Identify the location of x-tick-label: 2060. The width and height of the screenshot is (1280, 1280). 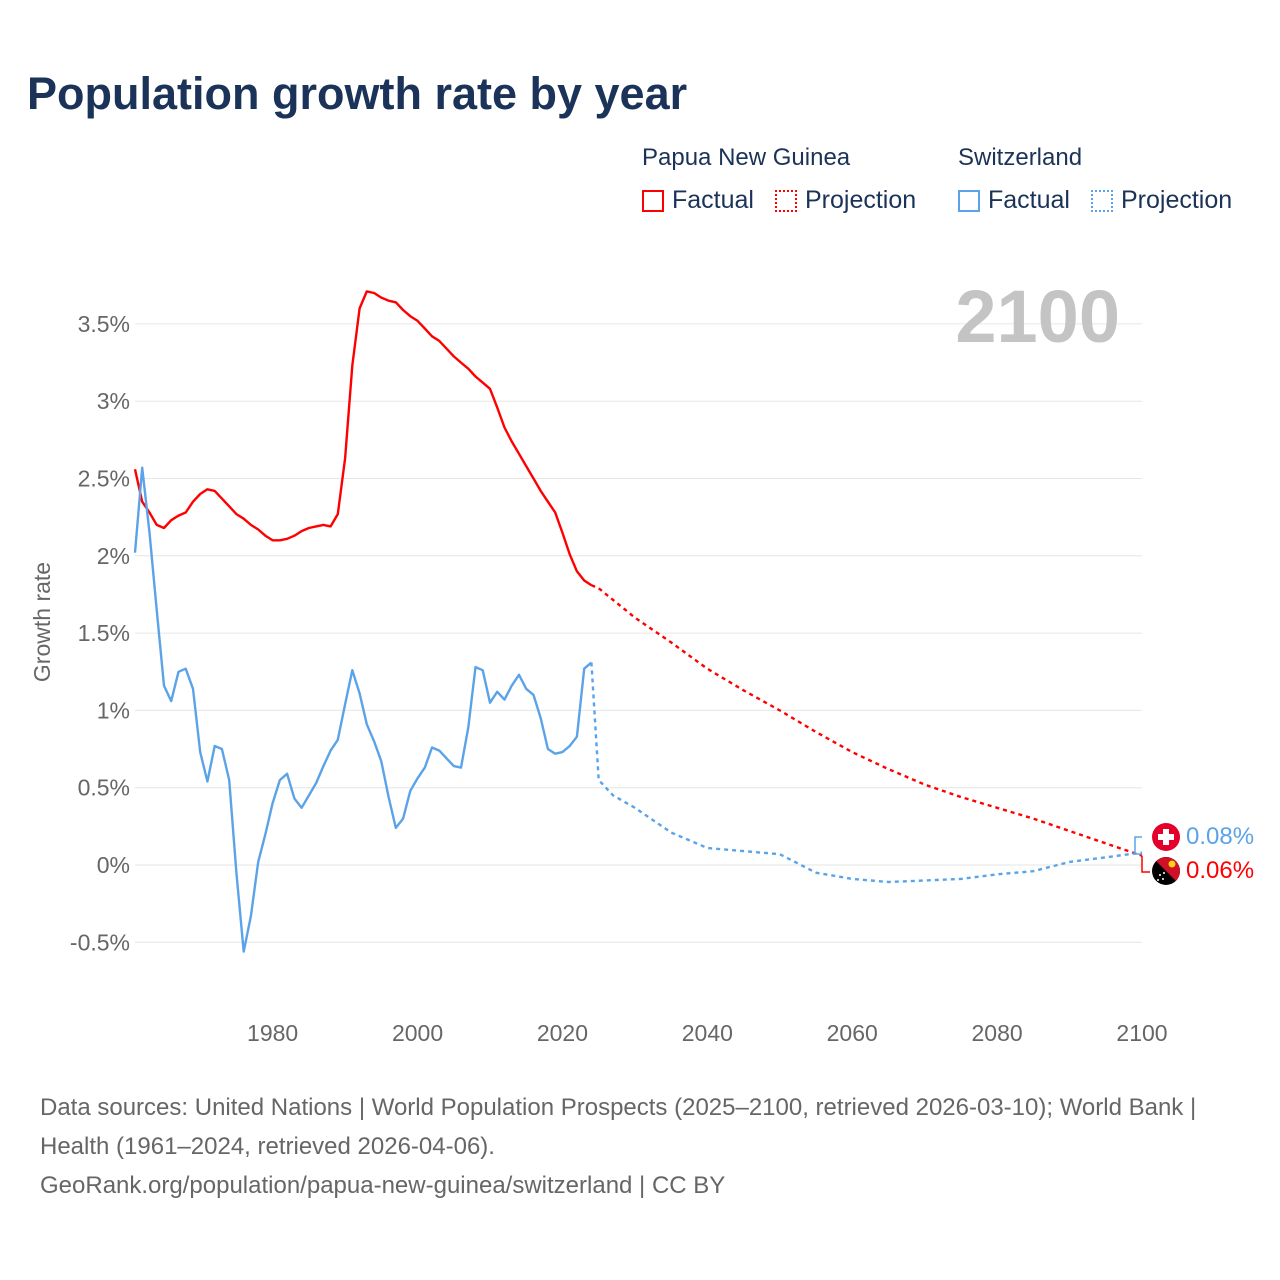
(852, 1033).